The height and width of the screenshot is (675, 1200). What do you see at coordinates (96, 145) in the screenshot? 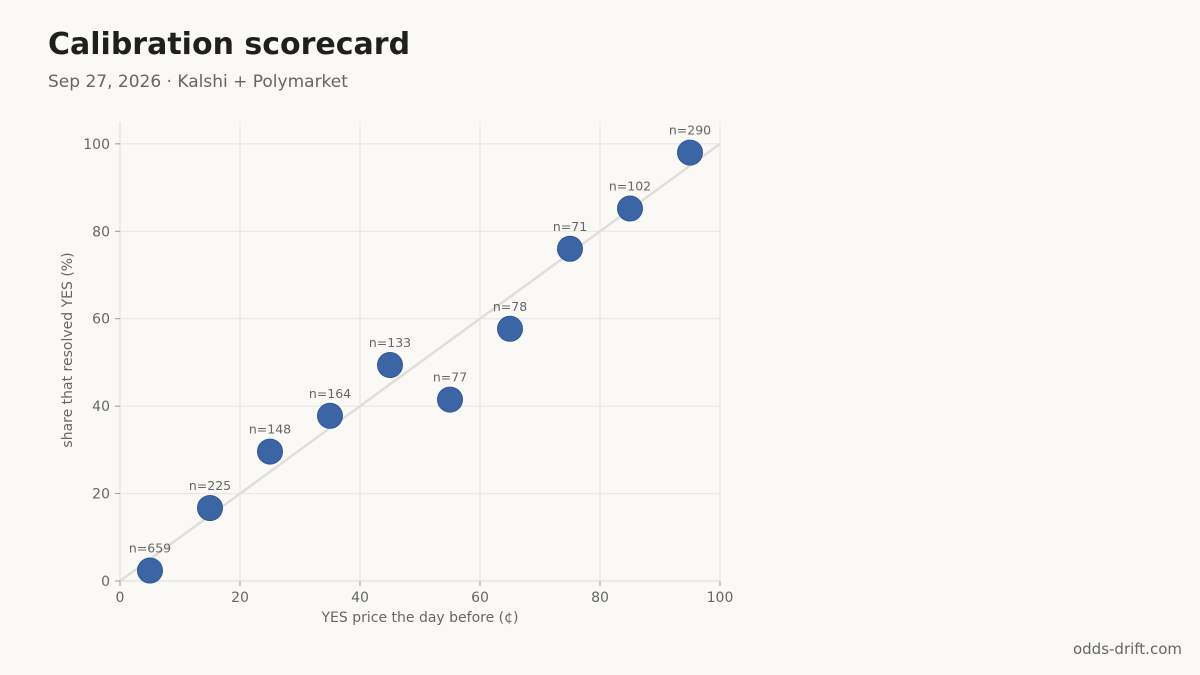
I see `y-tick-label: 100` at bounding box center [96, 145].